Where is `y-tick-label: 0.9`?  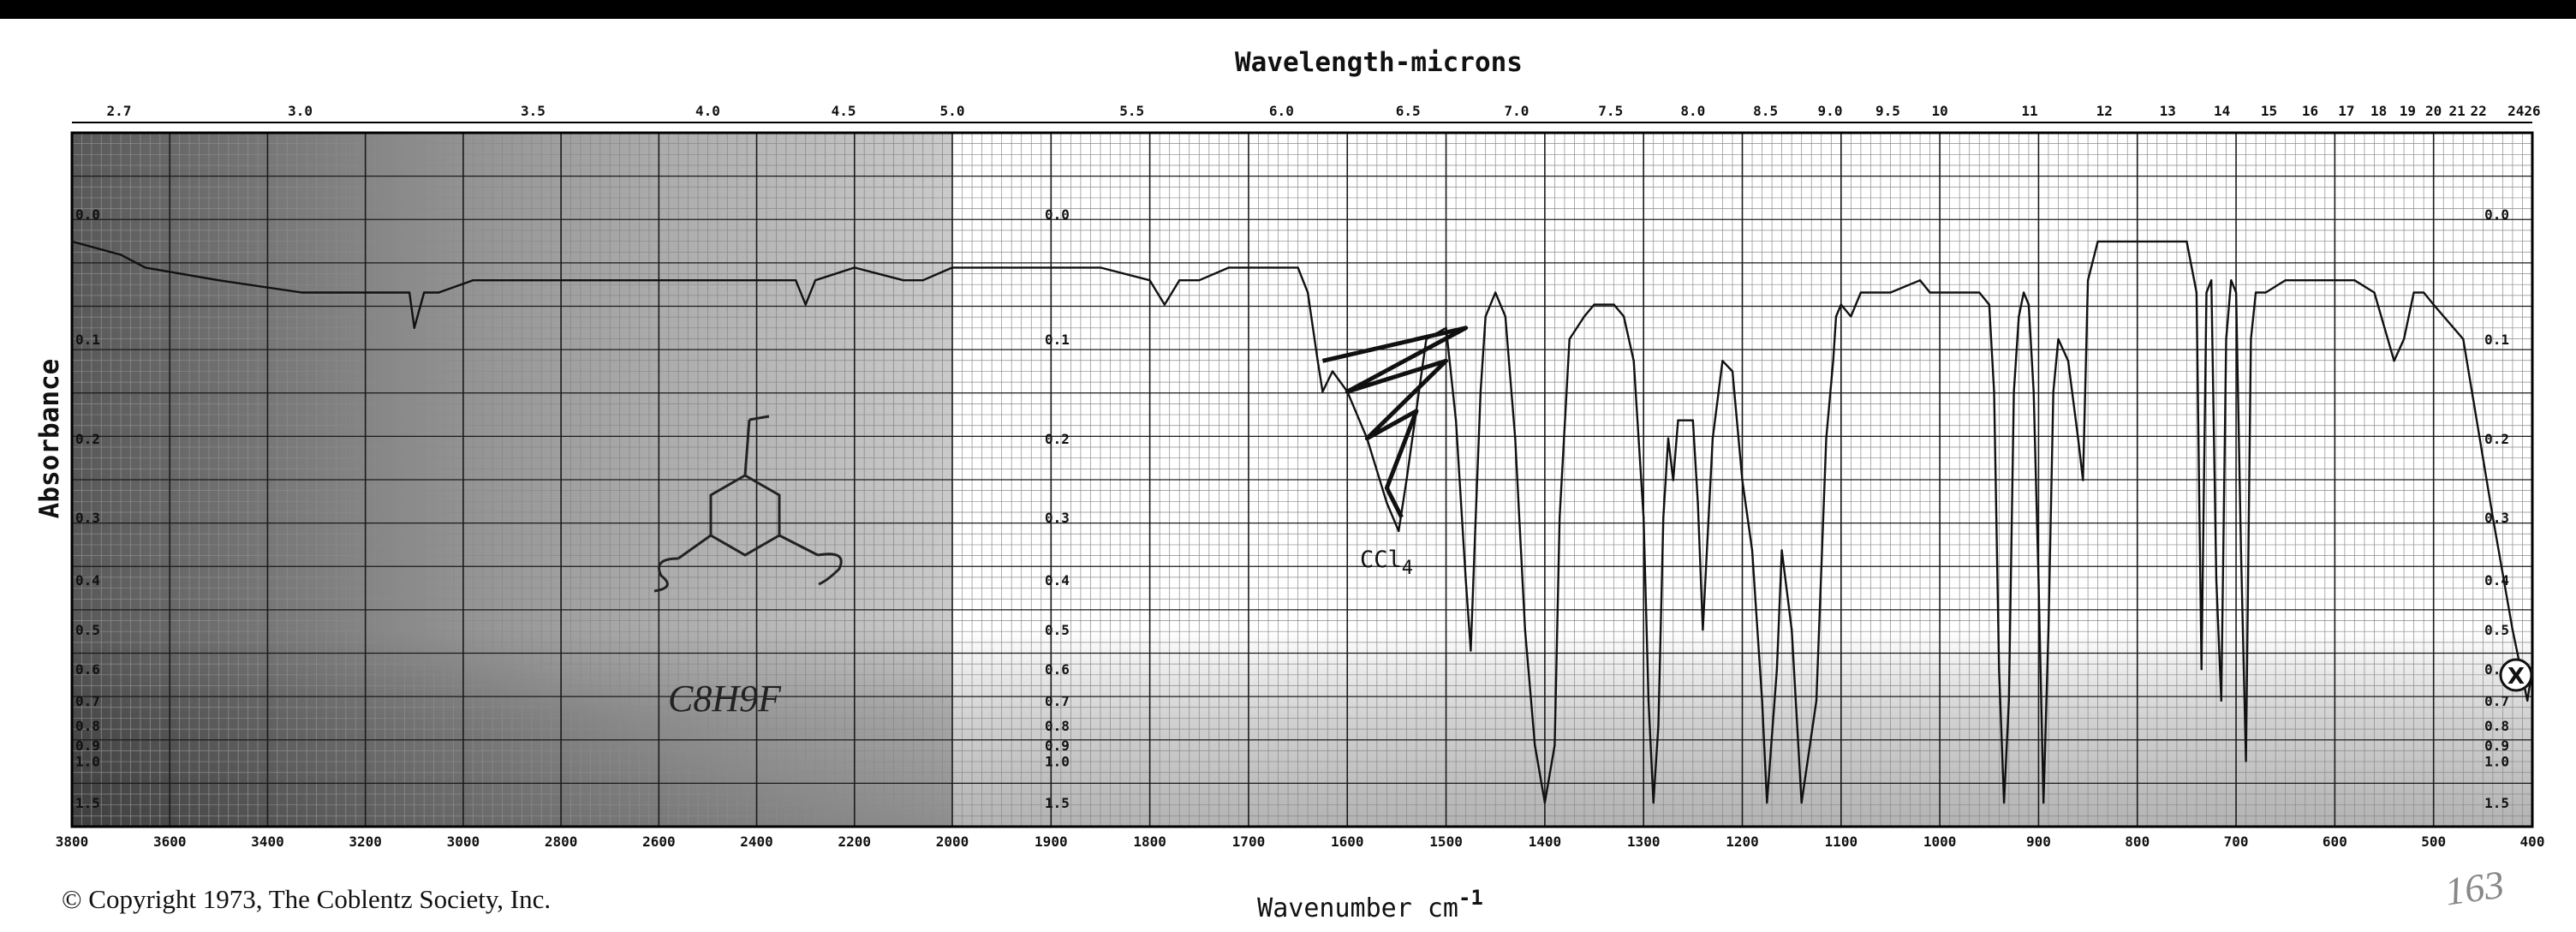
y-tick-label: 0.9 is located at coordinates (88, 746).